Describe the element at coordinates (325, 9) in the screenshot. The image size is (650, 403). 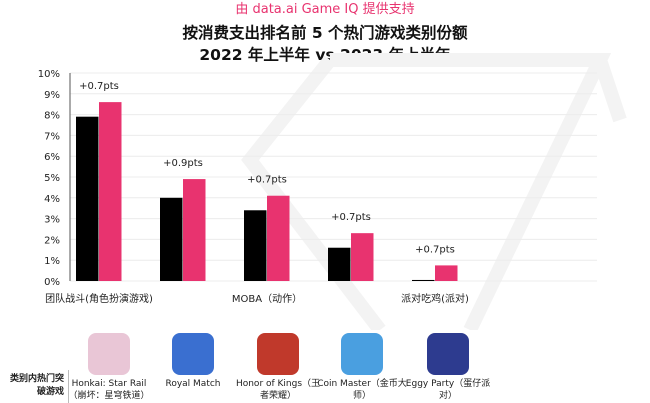
I see `credit: 由 data.ai Game IQ 提供支持` at that location.